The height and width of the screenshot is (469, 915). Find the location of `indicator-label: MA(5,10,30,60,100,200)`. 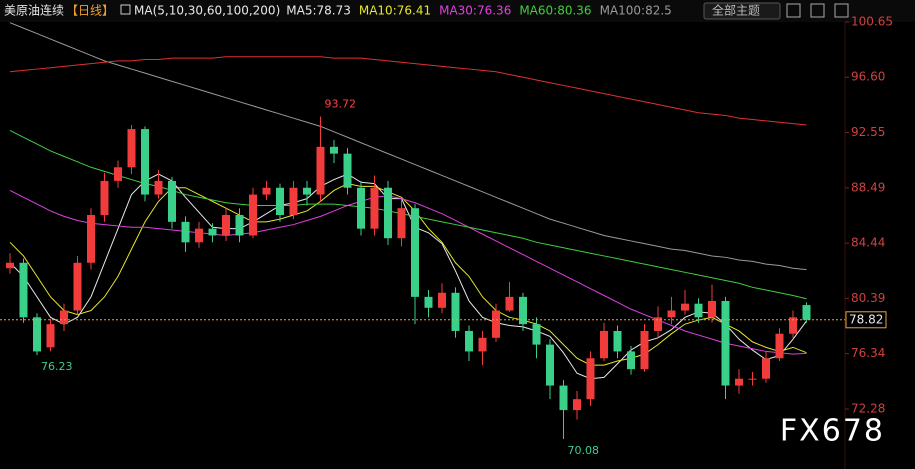

indicator-label: MA(5,10,30,60,100,200) is located at coordinates (207, 11).